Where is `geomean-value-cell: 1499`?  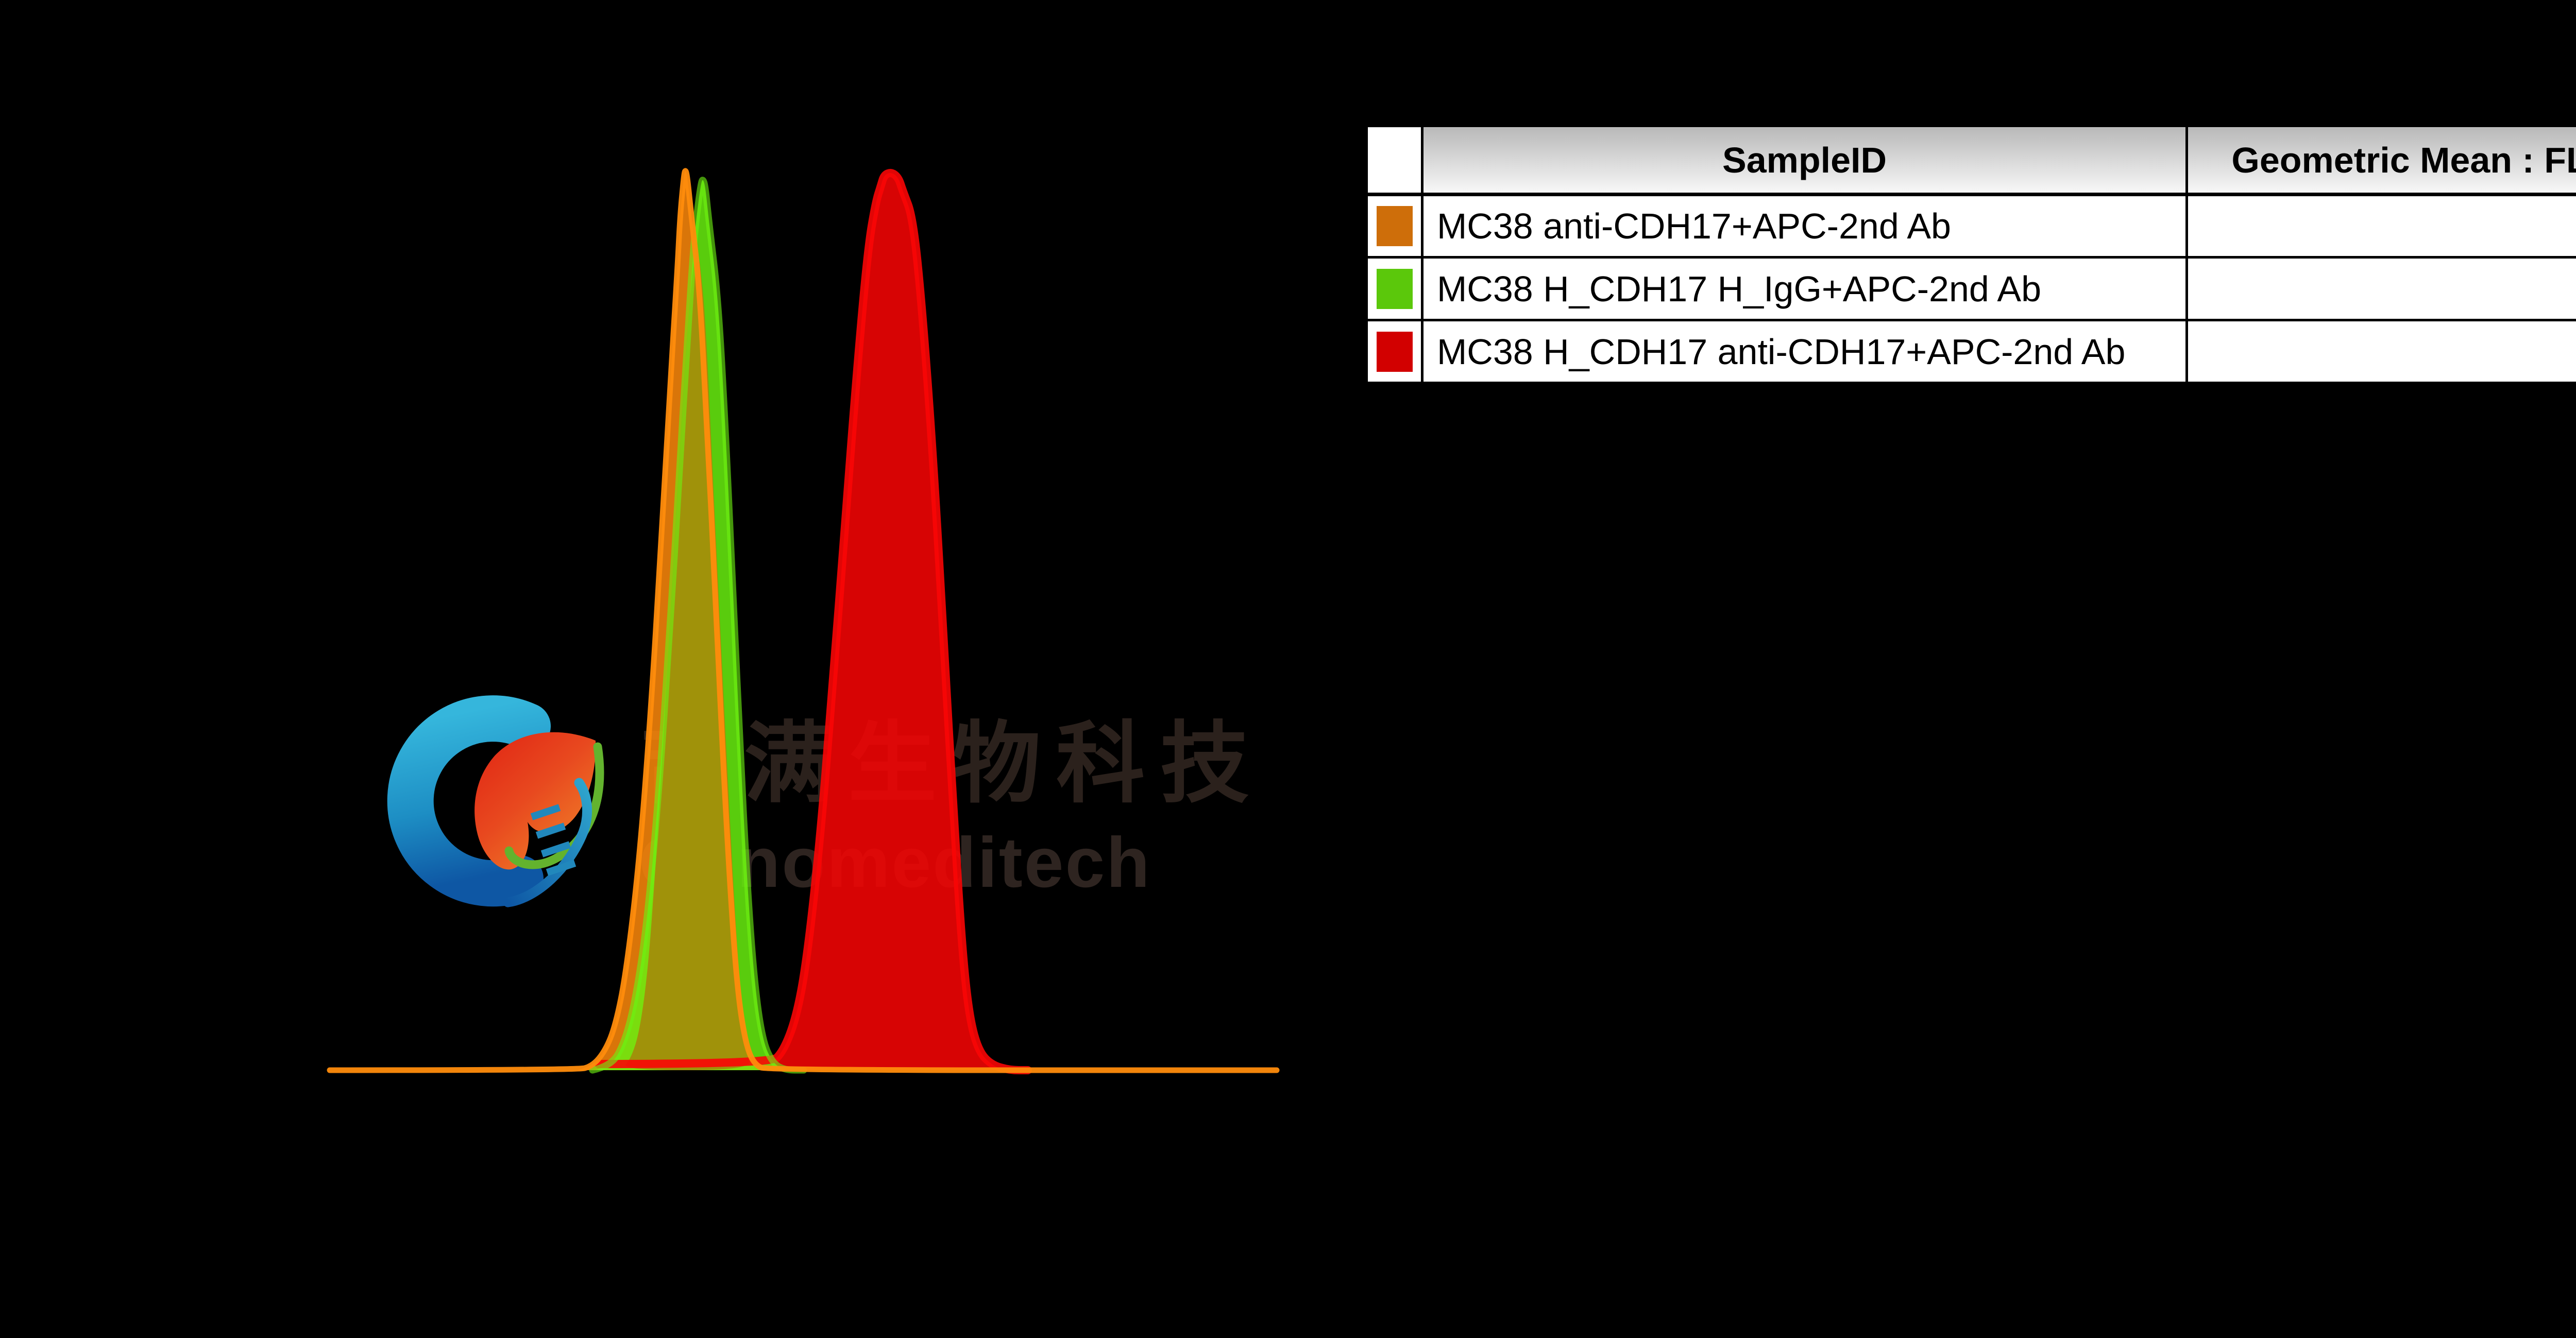 geomean-value-cell: 1499 is located at coordinates (2380, 288).